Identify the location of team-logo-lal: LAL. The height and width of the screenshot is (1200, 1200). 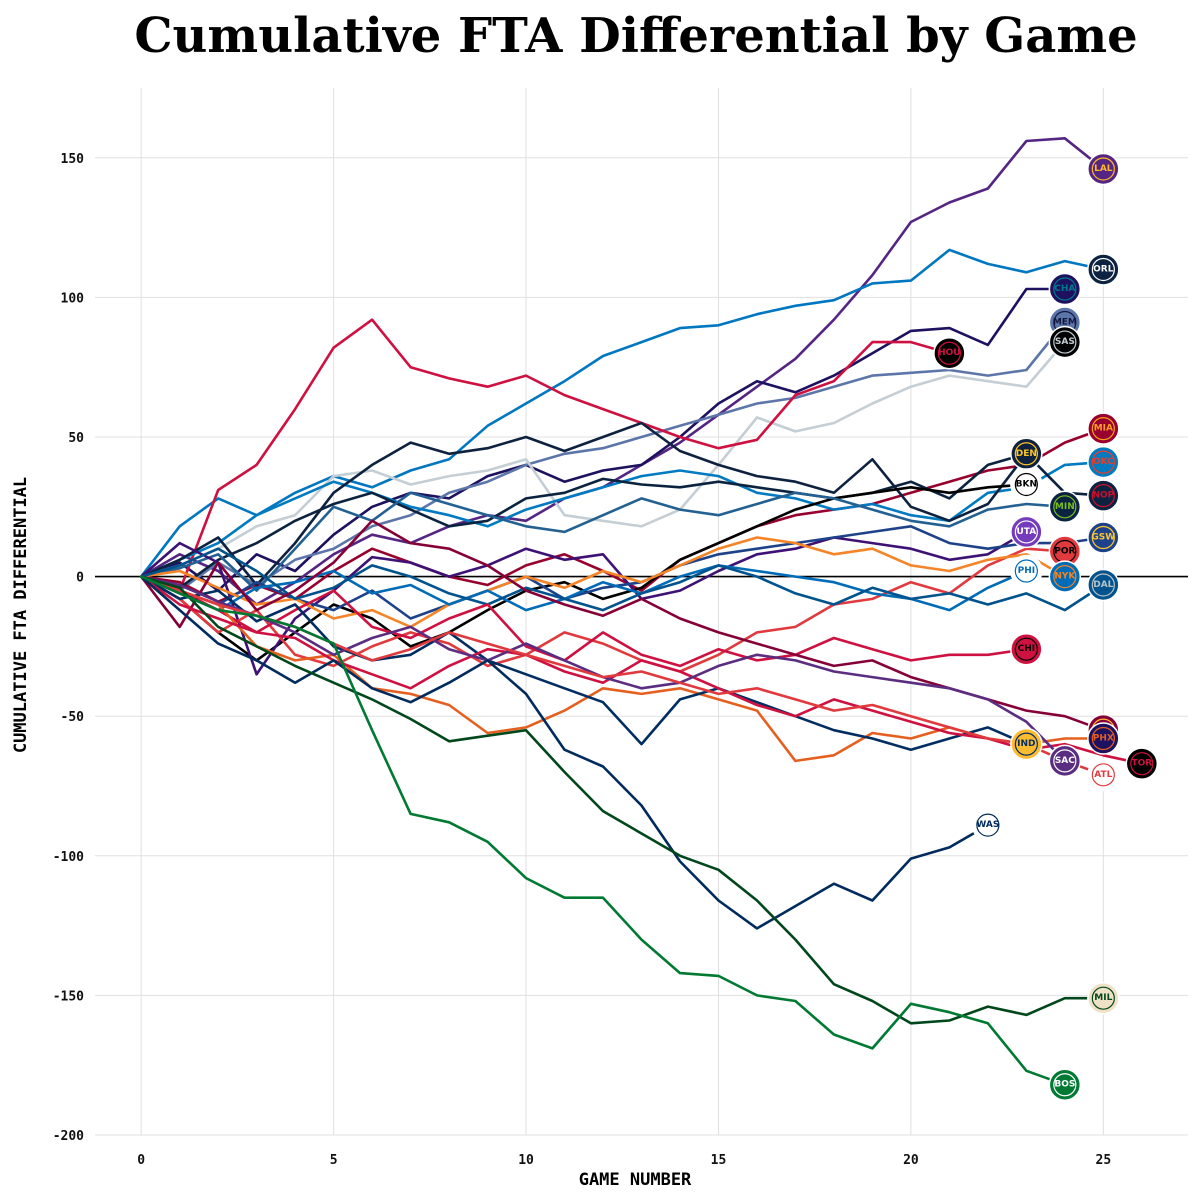
(1103, 169).